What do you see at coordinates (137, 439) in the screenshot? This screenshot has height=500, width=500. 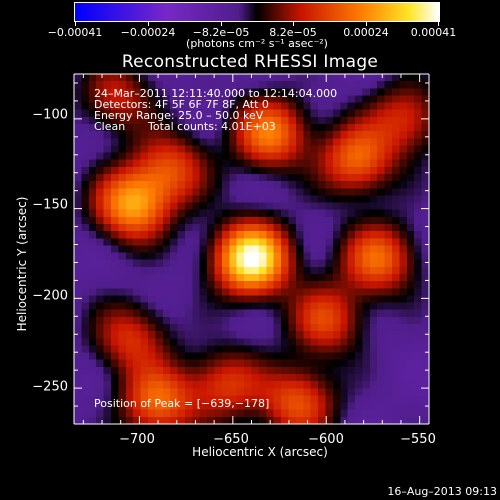 I see `x-tick-label: −700` at bounding box center [137, 439].